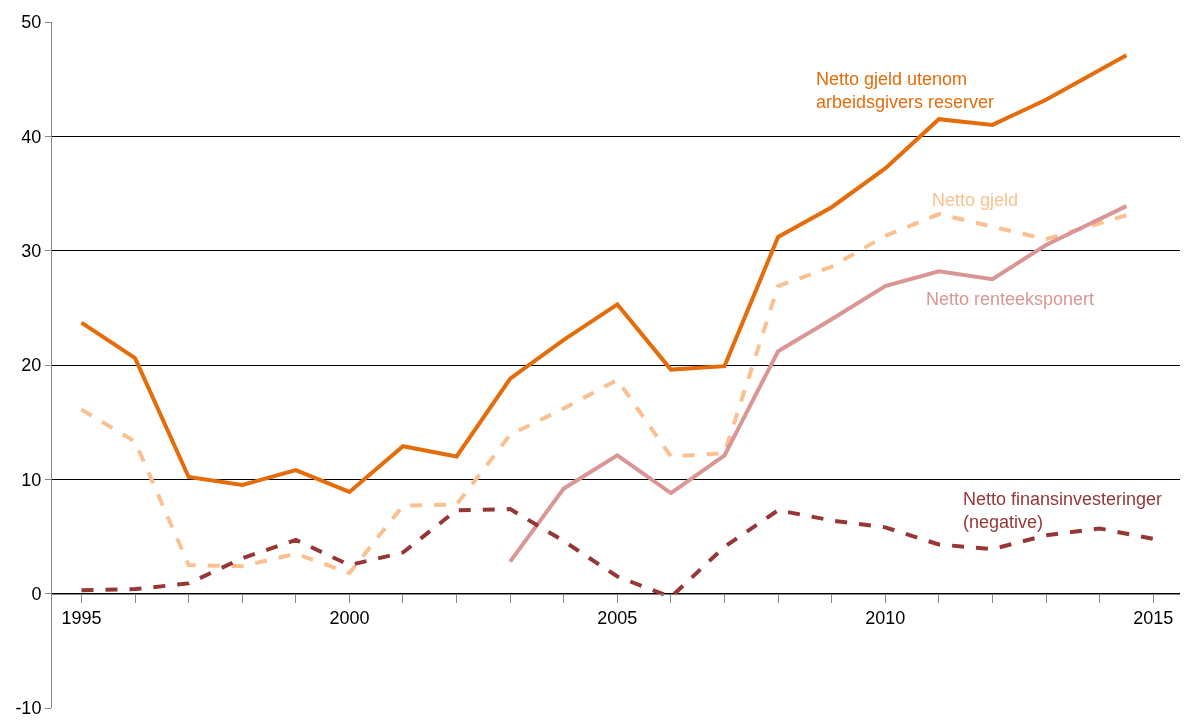 The width and height of the screenshot is (1186, 724). I want to click on series-label: Netto gjeld utenom arbeidsgivers reserver, so click(905, 91).